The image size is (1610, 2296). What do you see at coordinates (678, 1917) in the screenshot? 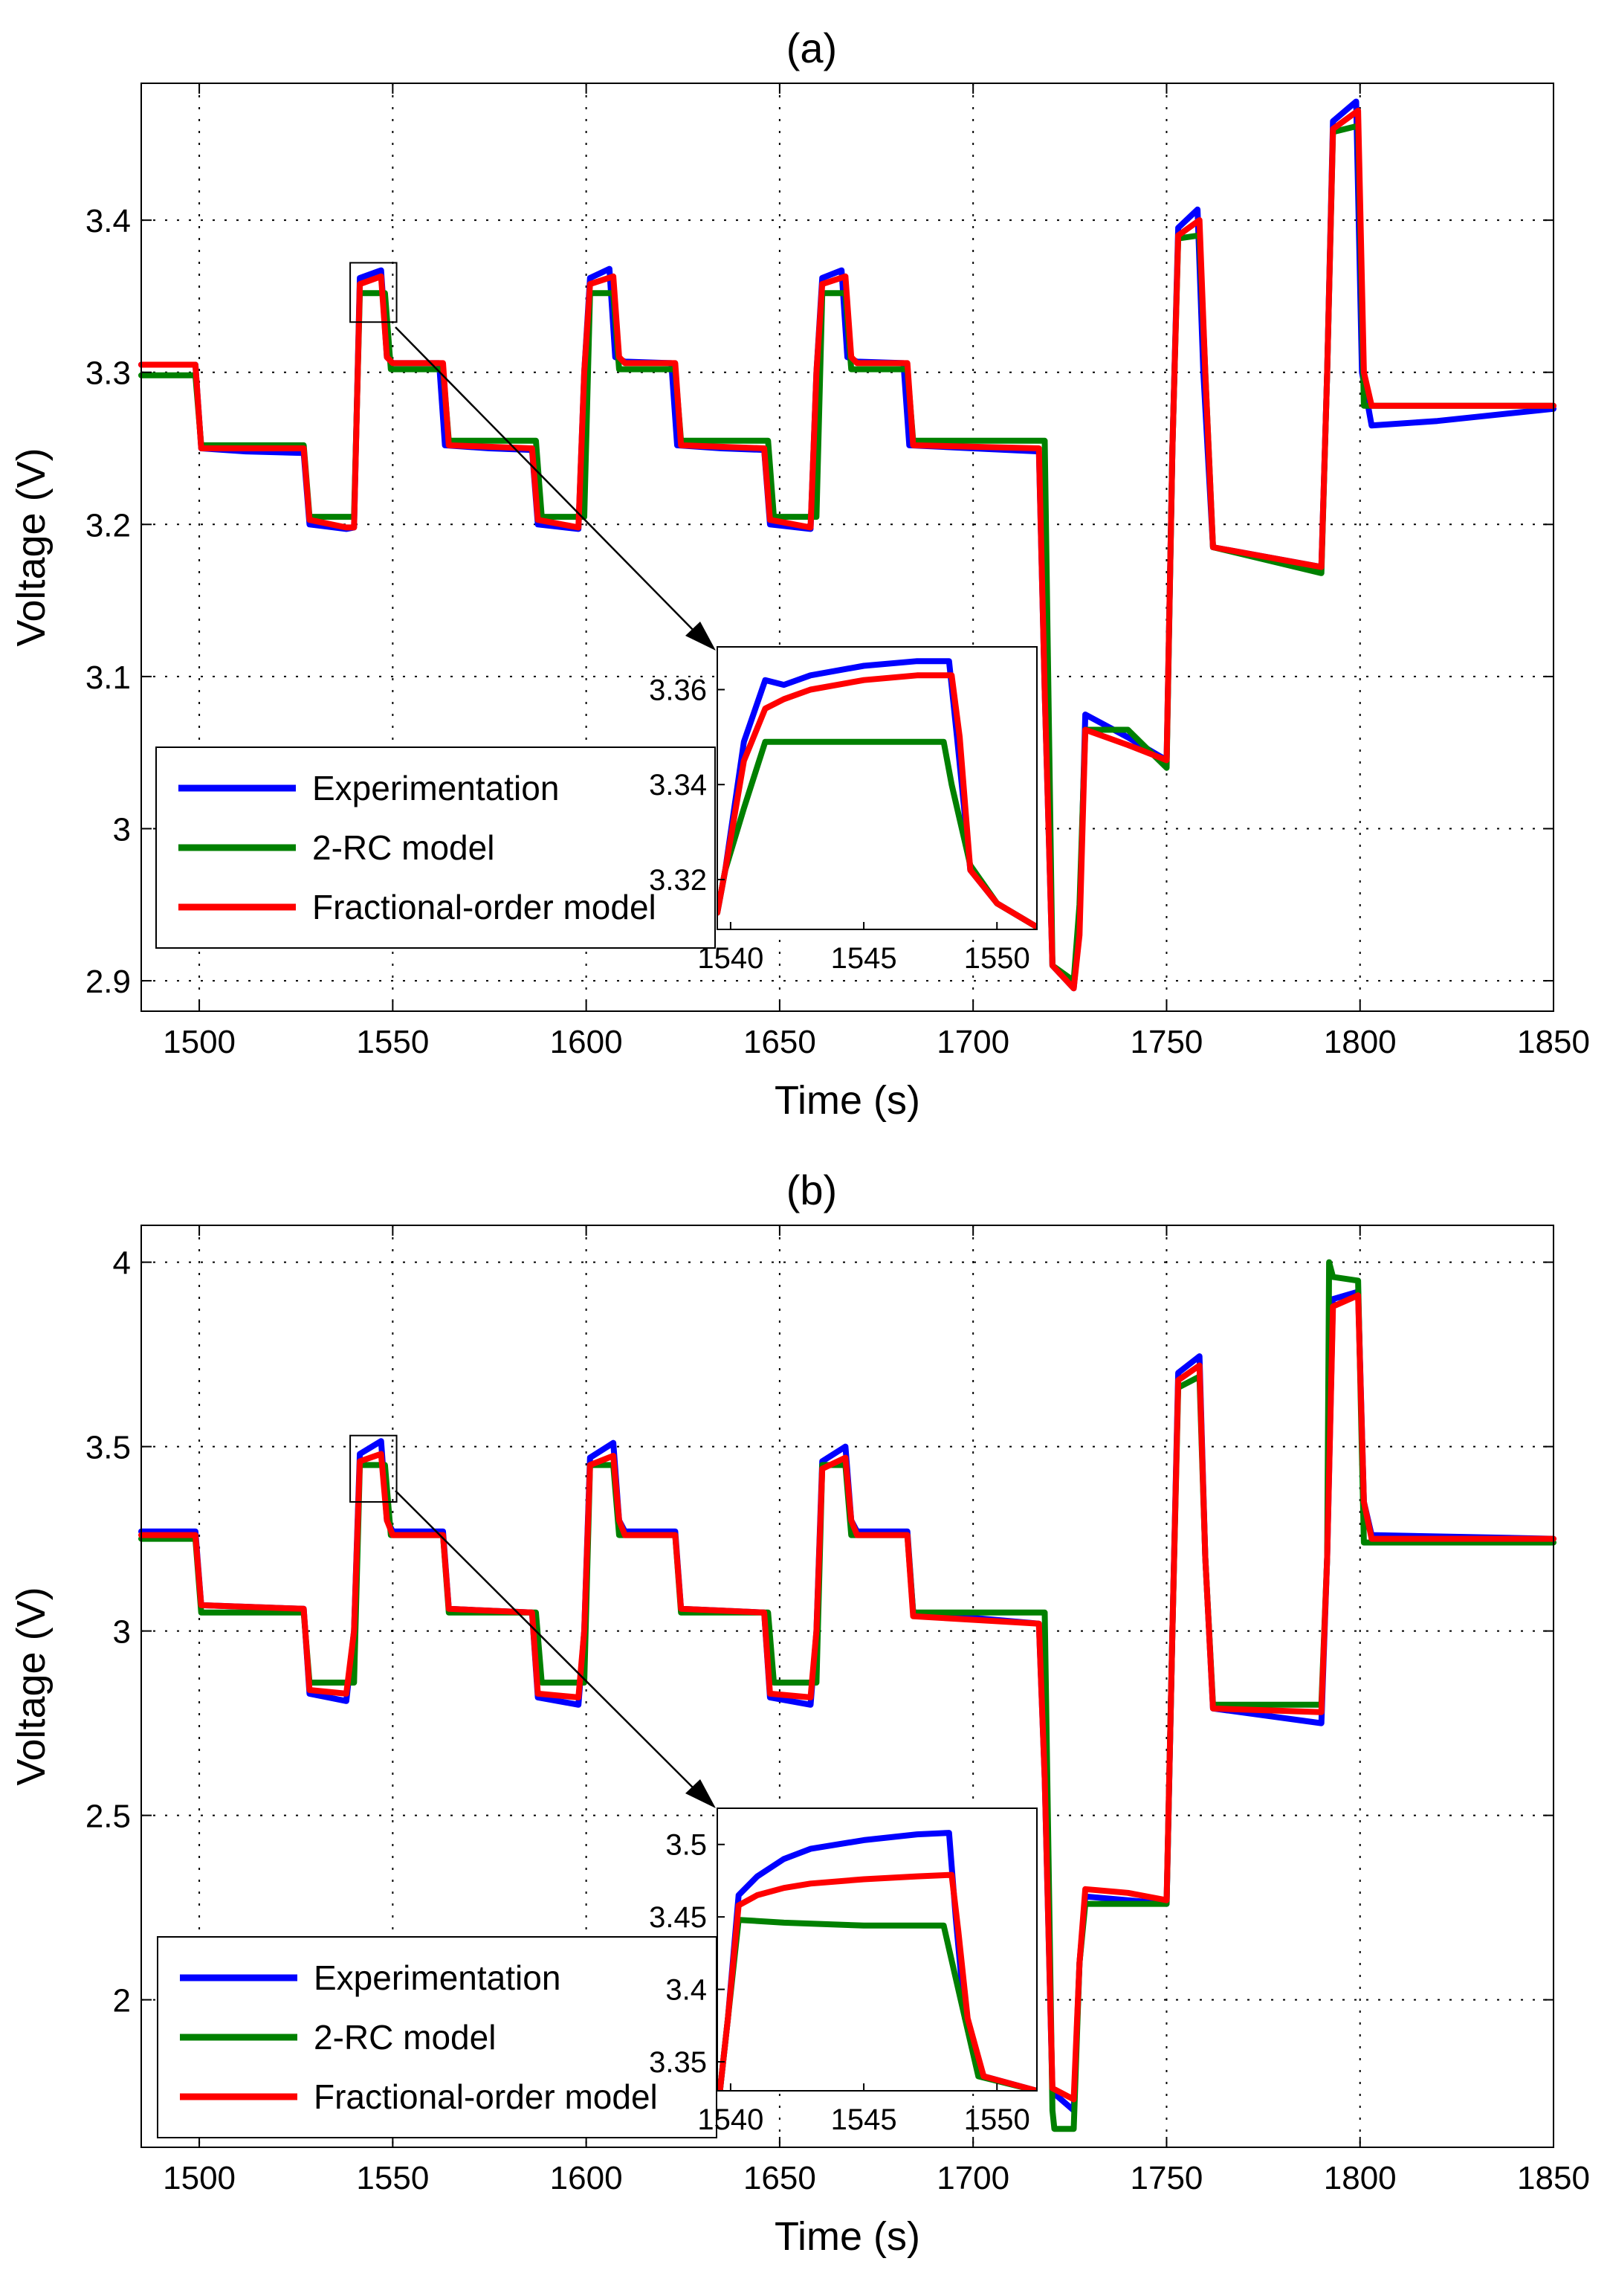
I see `inset-y-tick-label: 3.45` at bounding box center [678, 1917].